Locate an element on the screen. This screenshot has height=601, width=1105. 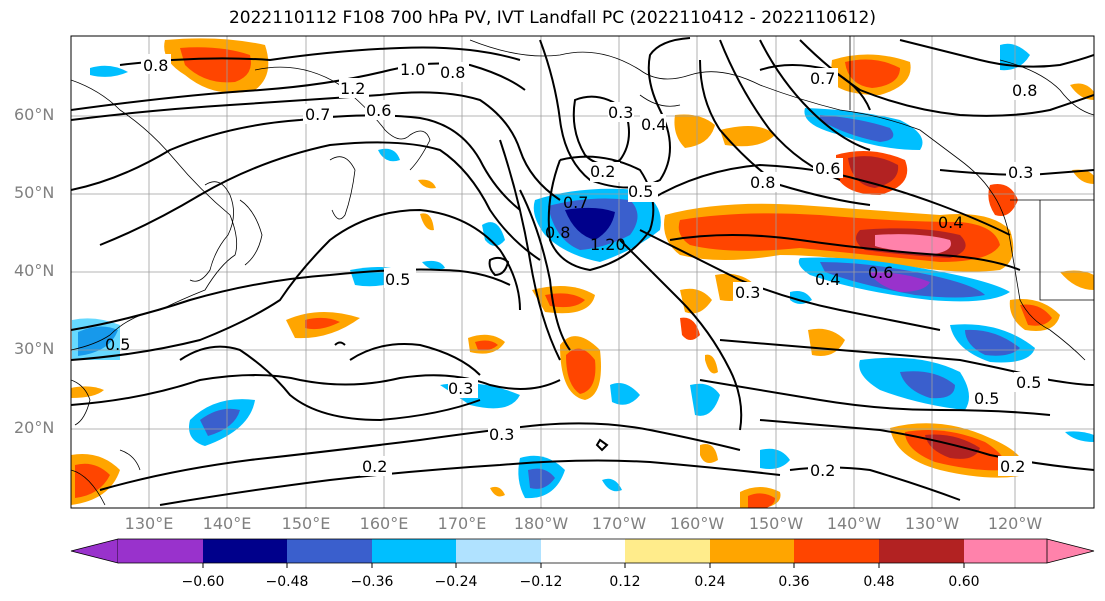
lat-label: 30°N is located at coordinates (34, 348).